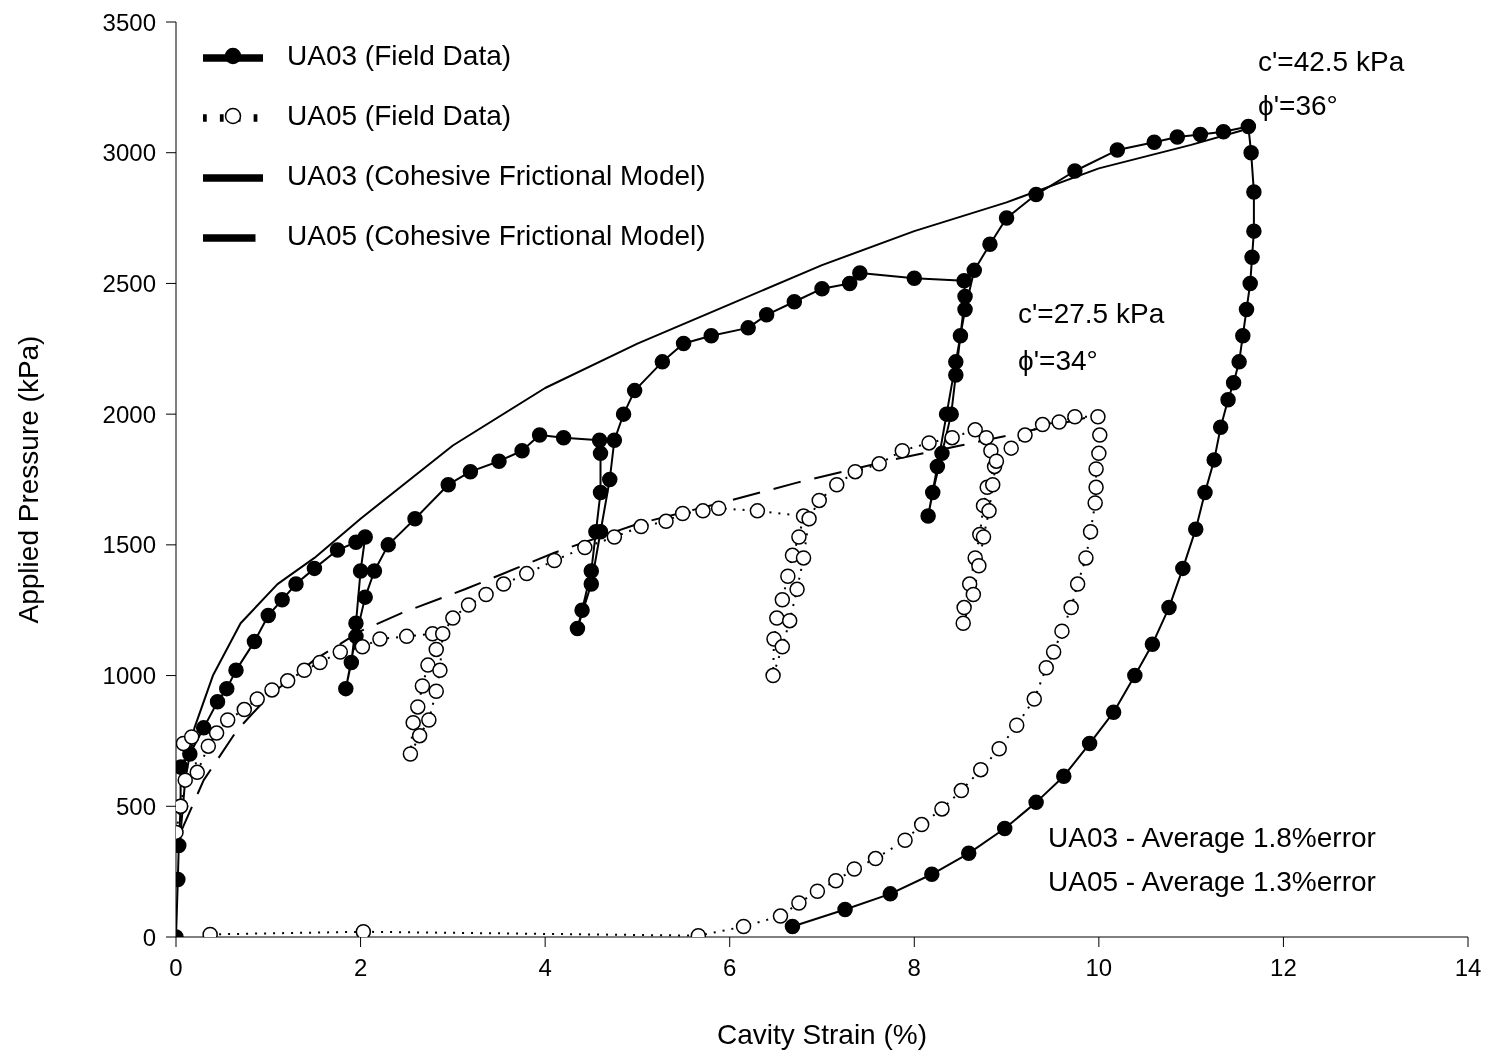 This screenshot has height=1062, width=1511. What do you see at coordinates (1283, 968) in the screenshot?
I see `x-tick-label: 12` at bounding box center [1283, 968].